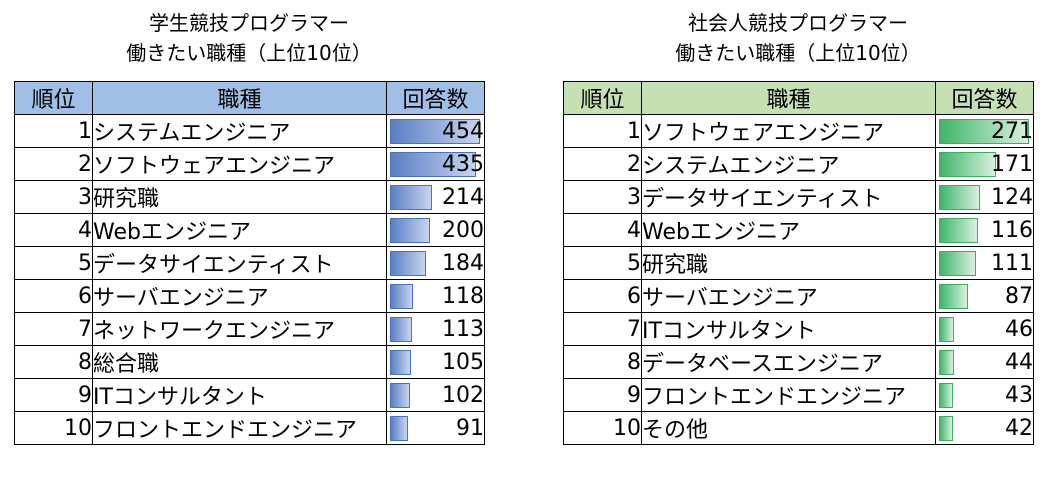 The height and width of the screenshot is (479, 1047). I want to click on count-cell: 184, so click(435, 263).